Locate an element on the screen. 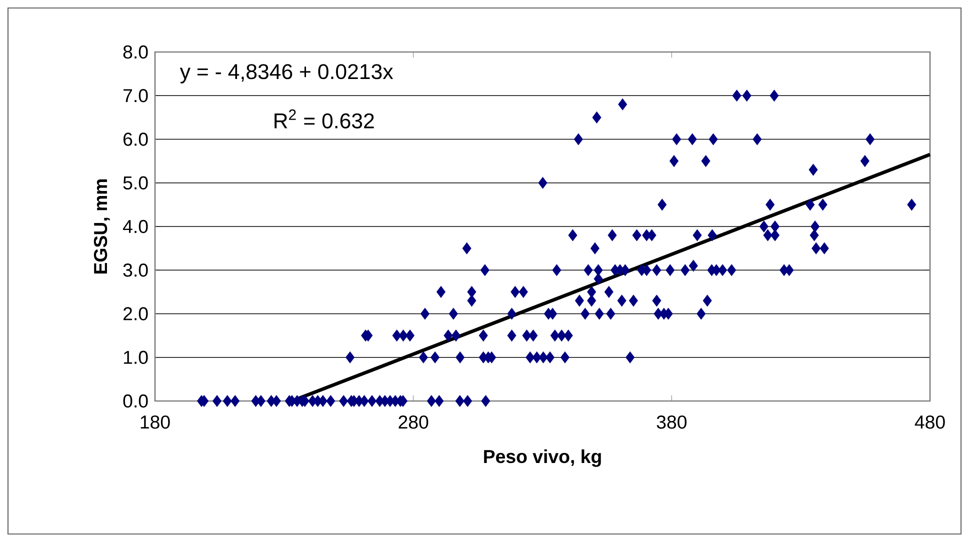 Image resolution: width=969 pixels, height=542 pixels. y-tick-label: 3.0 is located at coordinates (135, 270).